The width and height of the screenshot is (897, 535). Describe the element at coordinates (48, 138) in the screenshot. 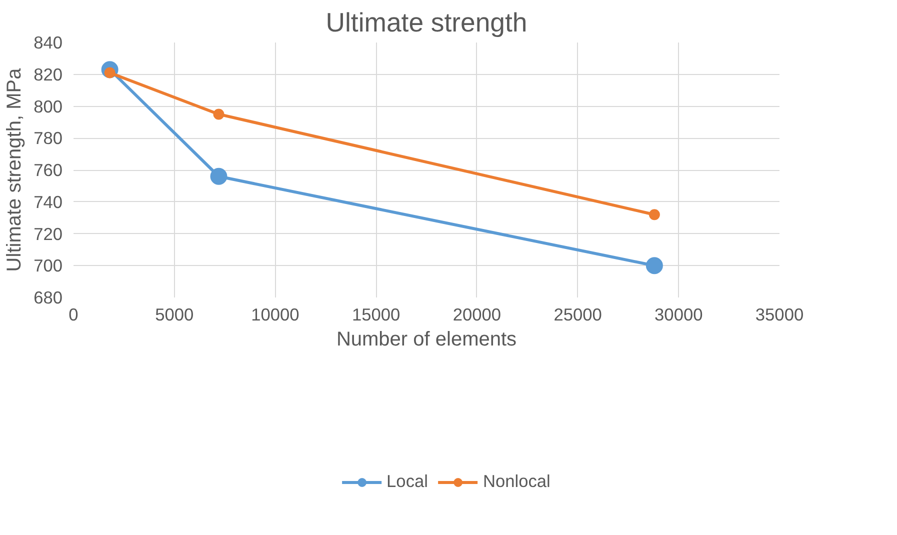

I see `y-tick-label: 780` at that location.